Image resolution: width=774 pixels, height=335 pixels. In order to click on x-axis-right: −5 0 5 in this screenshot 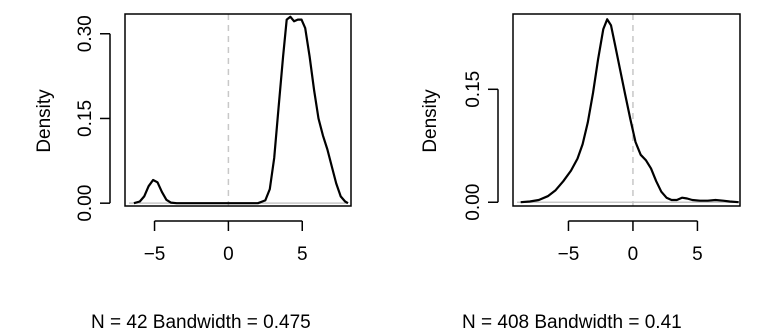, I will do `click(630, 242)`.